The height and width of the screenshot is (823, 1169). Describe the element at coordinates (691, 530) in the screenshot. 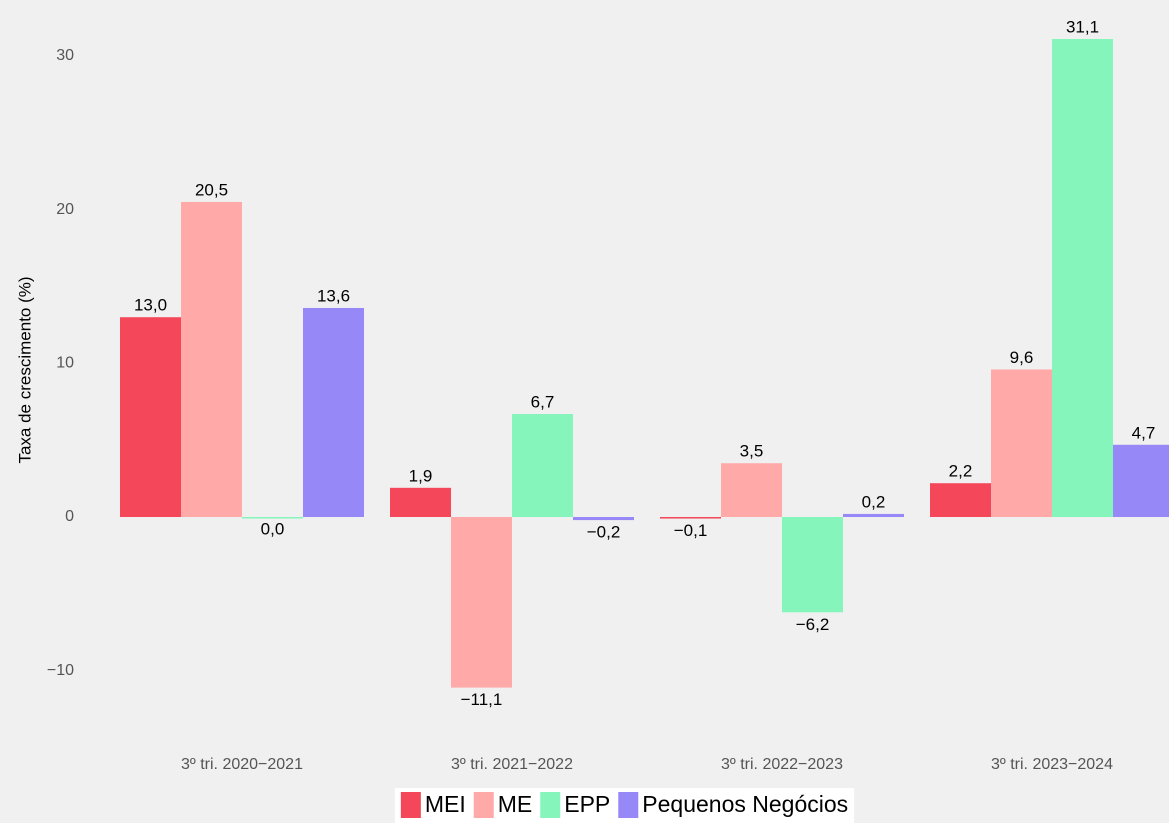

I see `value-label: −0,1` at that location.